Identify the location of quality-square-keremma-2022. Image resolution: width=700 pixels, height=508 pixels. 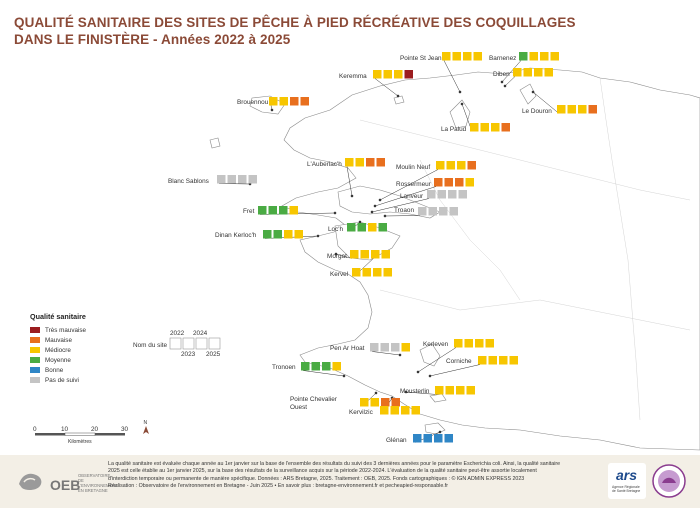
(377, 74).